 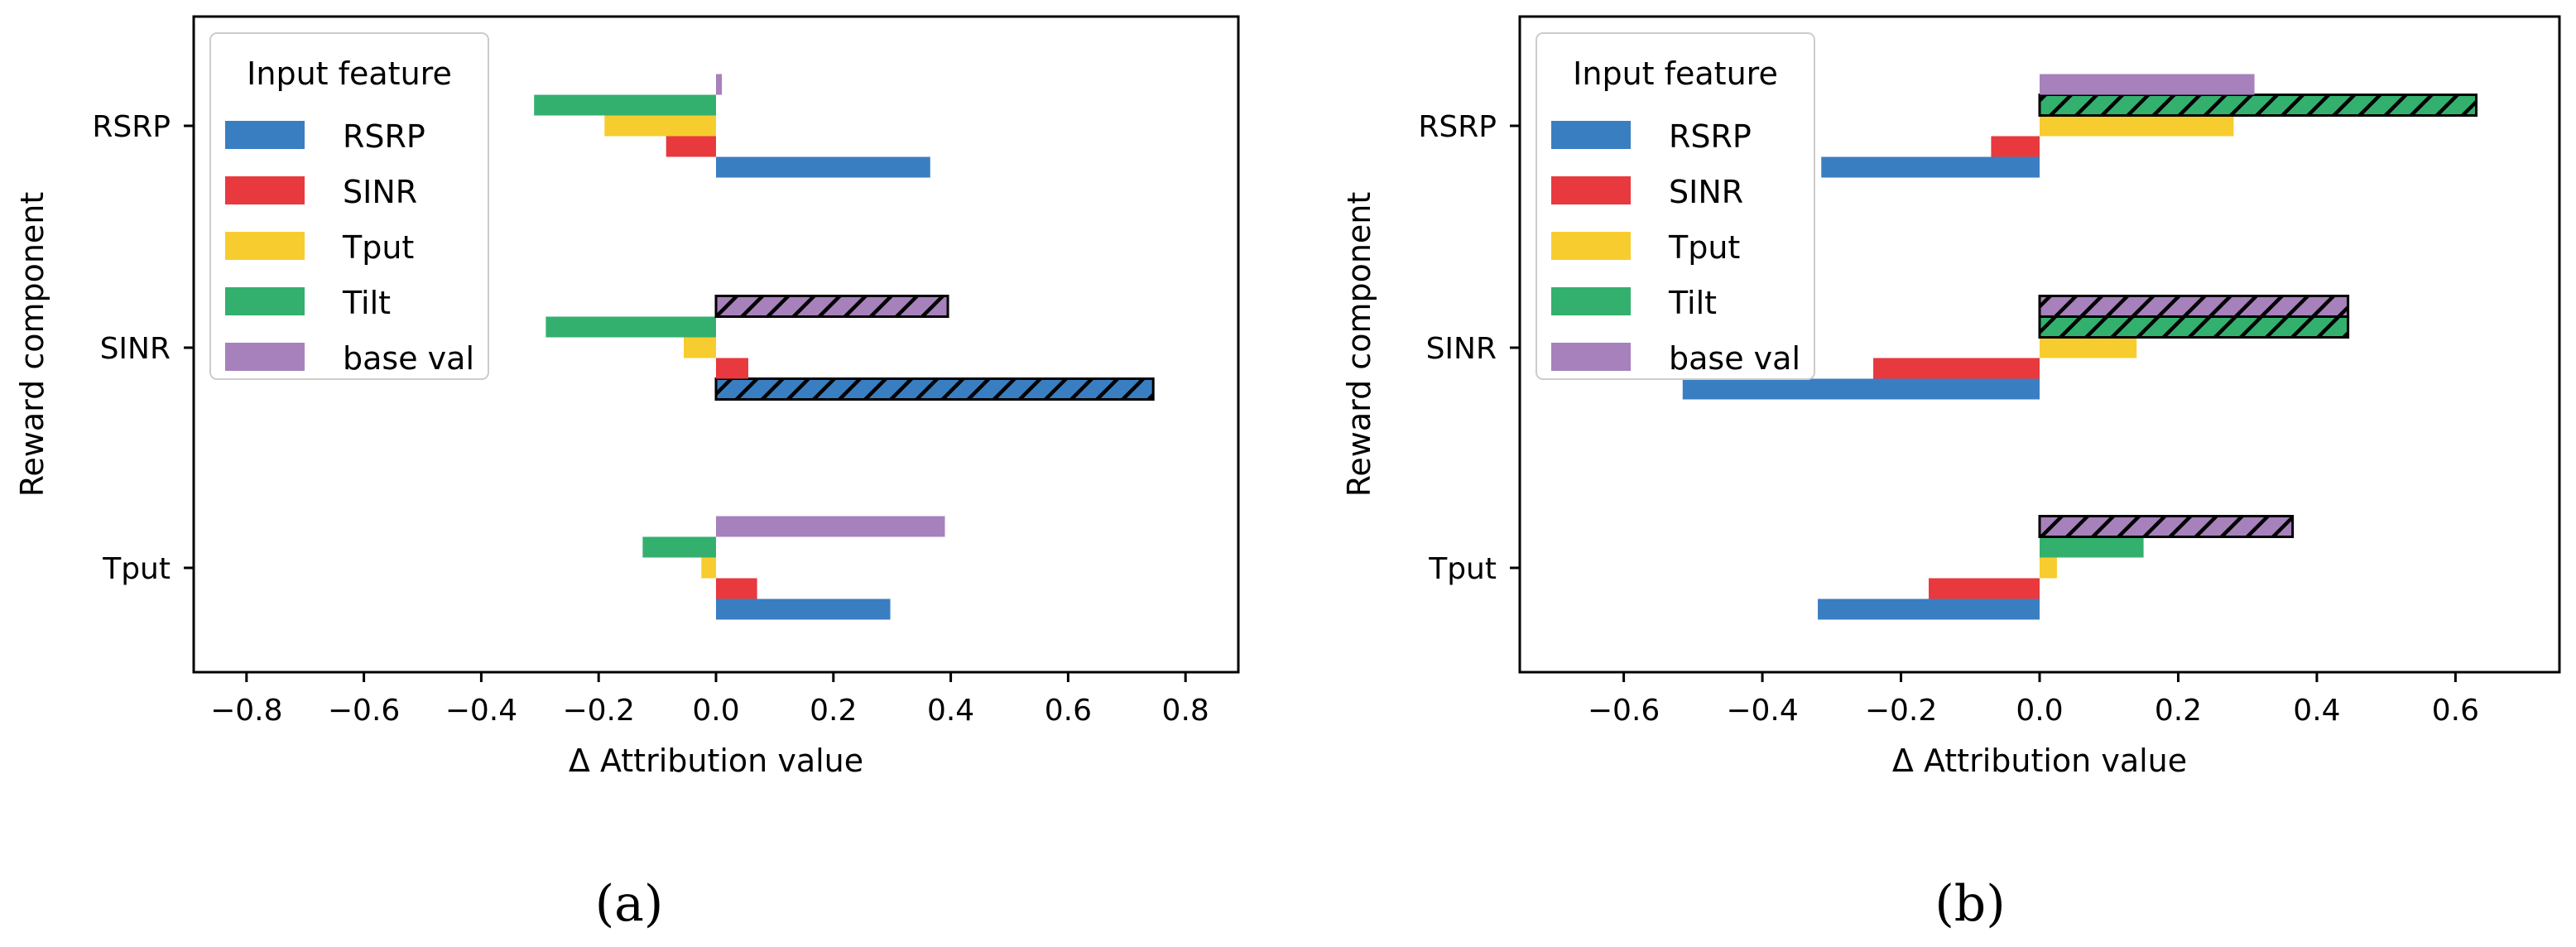 What do you see at coordinates (2166, 527) in the screenshot?
I see `bar-base-val-tput-hatch` at bounding box center [2166, 527].